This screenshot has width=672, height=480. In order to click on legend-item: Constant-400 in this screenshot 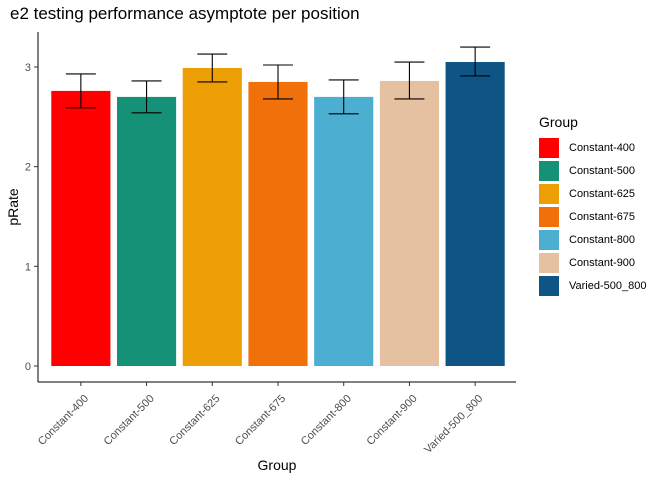, I will do `click(592, 147)`.